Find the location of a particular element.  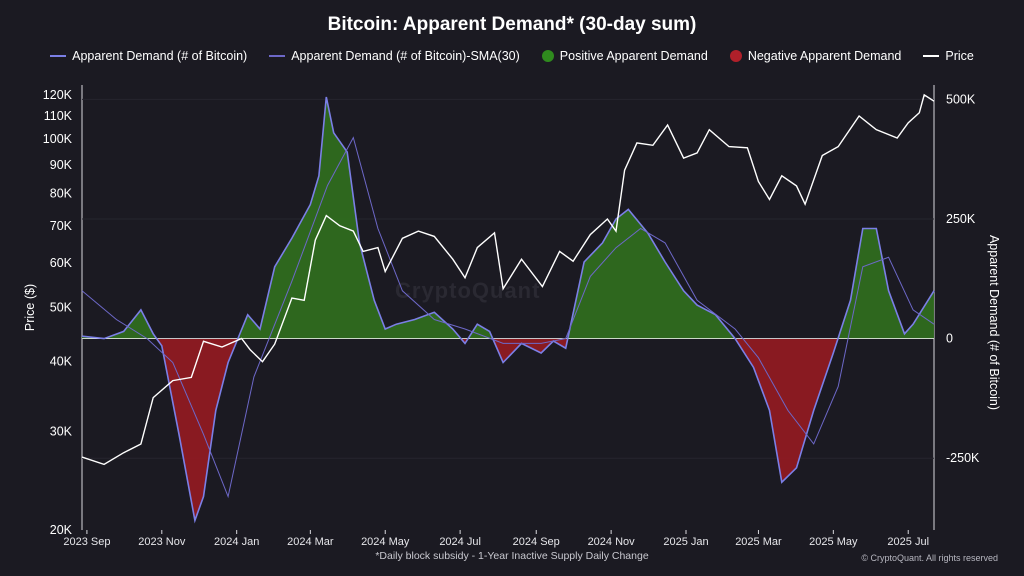

watermark: CryptoQuant is located at coordinates (468, 290).